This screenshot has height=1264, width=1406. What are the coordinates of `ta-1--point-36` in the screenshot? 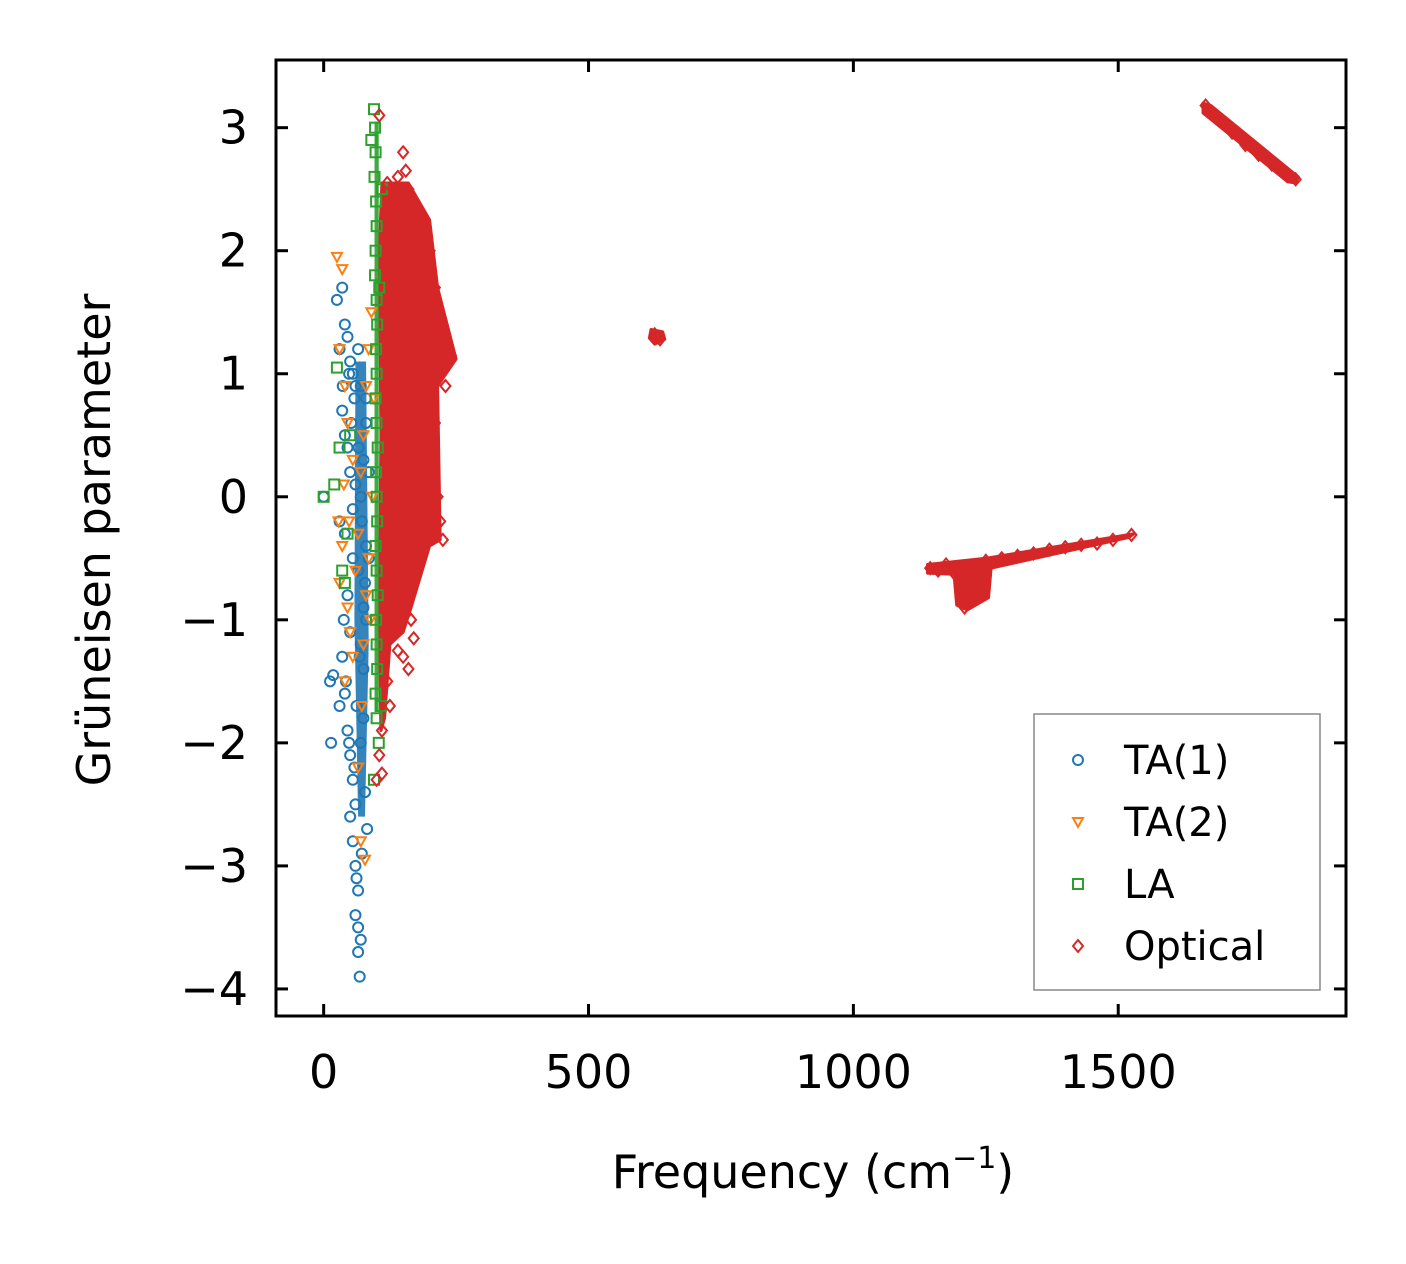 It's located at (359, 976).